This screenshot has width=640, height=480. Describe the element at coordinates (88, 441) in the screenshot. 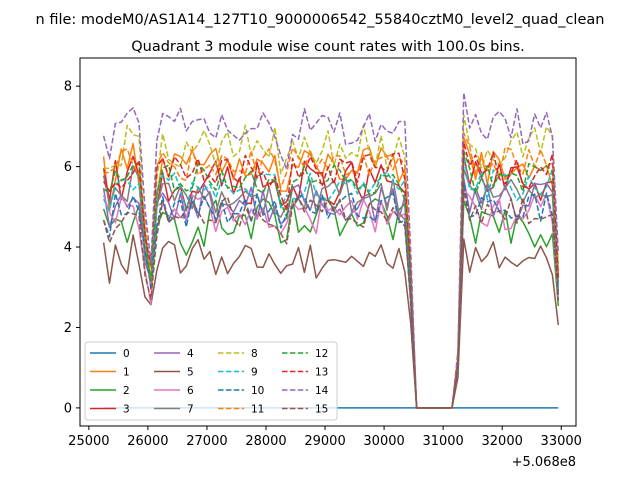

I see `x-tick-label: 25000` at that location.